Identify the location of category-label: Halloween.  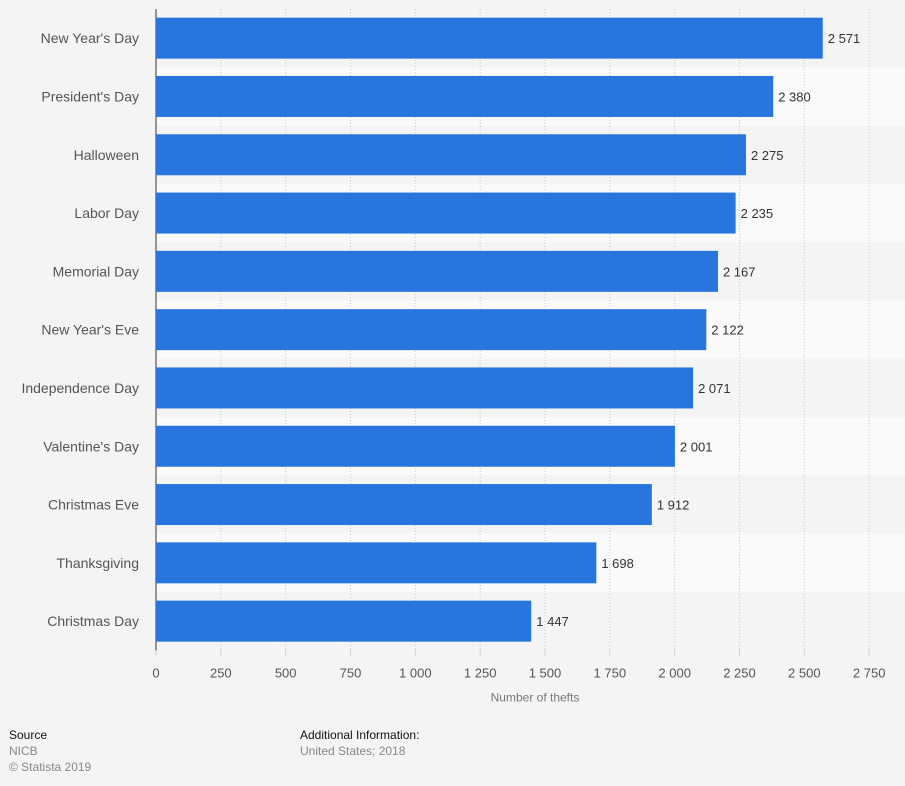
(106, 155).